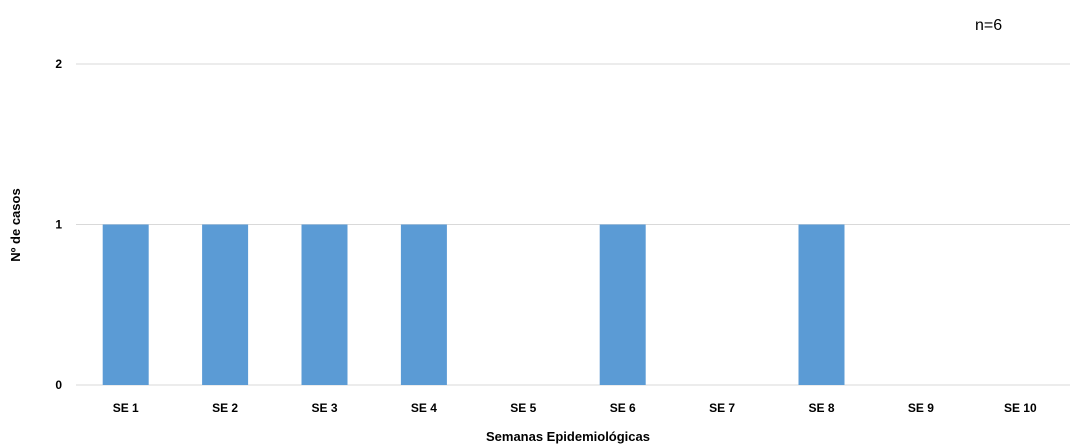 The image size is (1070, 444). Describe the element at coordinates (58, 64) in the screenshot. I see `y-tick-label: 2` at that location.